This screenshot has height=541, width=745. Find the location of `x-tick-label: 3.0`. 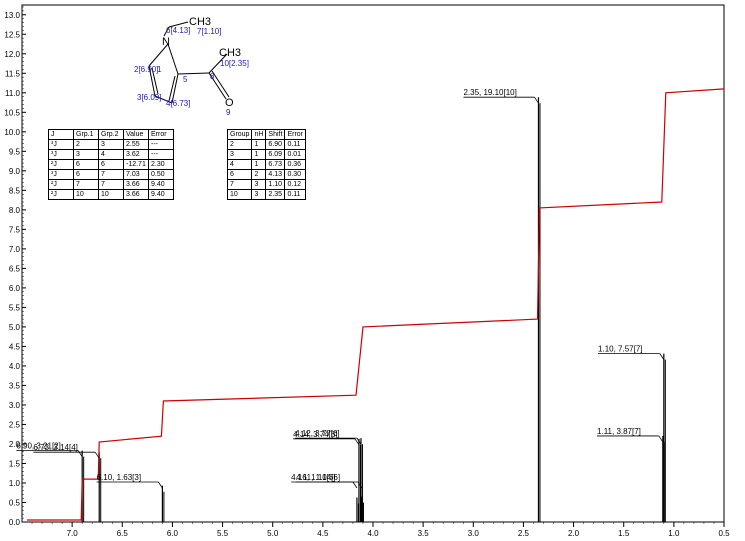

x-tick-label: 3.0 is located at coordinates (474, 533).